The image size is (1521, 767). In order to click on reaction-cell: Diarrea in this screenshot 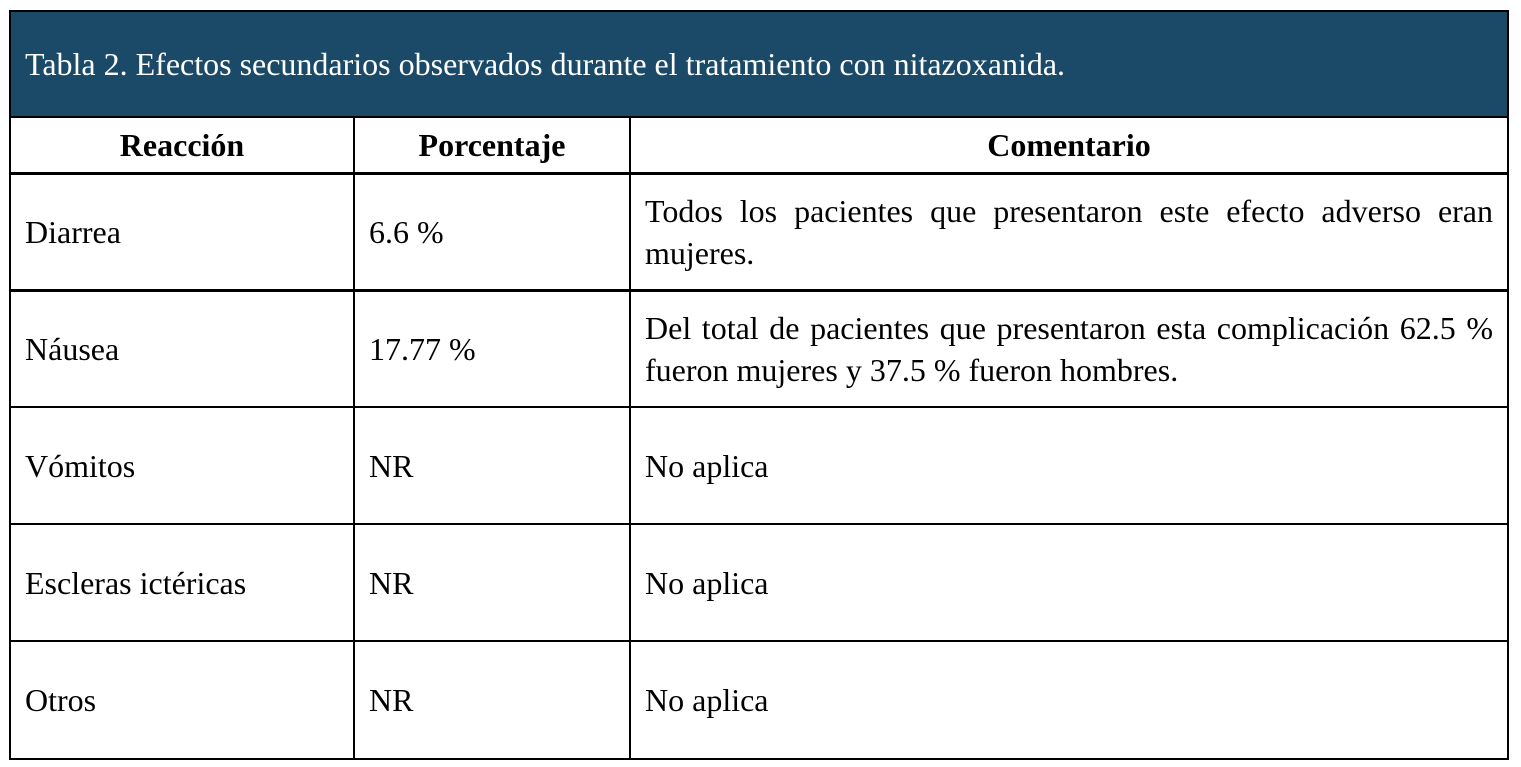, I will do `click(183, 232)`.